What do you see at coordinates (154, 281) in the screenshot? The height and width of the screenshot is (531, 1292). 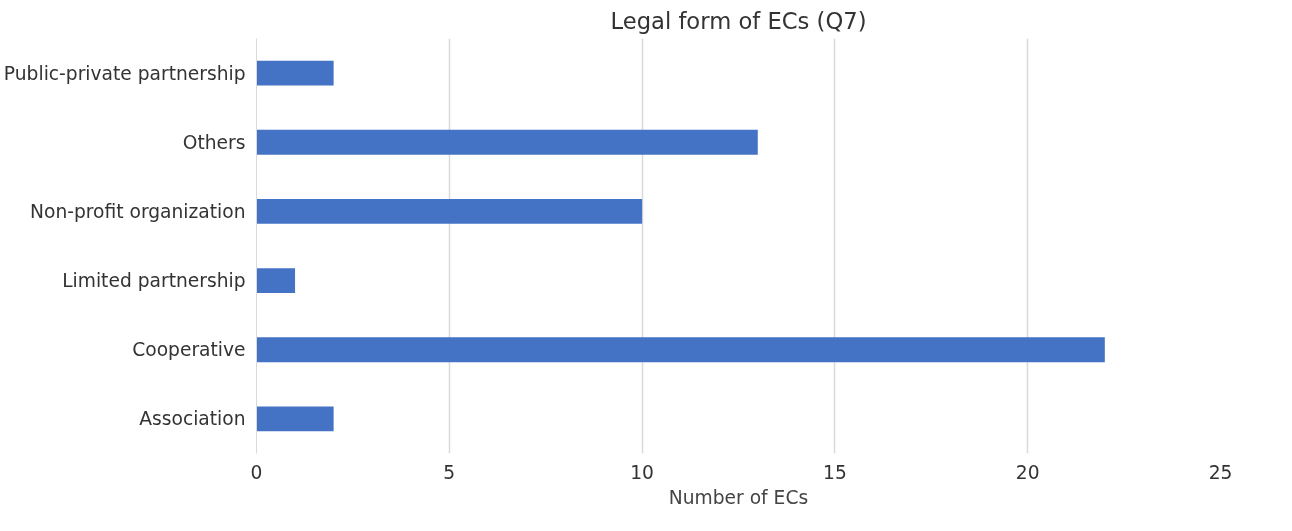 I see `y-tick-label: Limited partnership` at bounding box center [154, 281].